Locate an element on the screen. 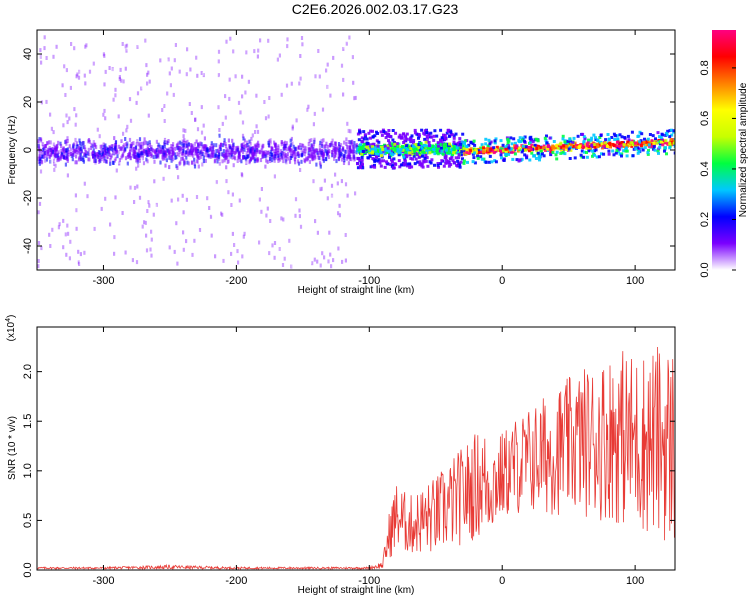 The width and height of the screenshot is (750, 600). spectrogram-x-axis-label: Height of straight line (km) is located at coordinates (356, 290).